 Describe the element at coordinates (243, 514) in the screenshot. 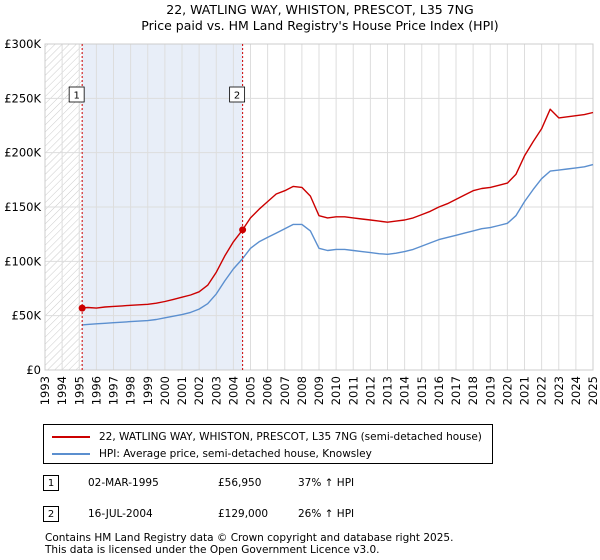

I see `sale-price: £129,000` at that location.